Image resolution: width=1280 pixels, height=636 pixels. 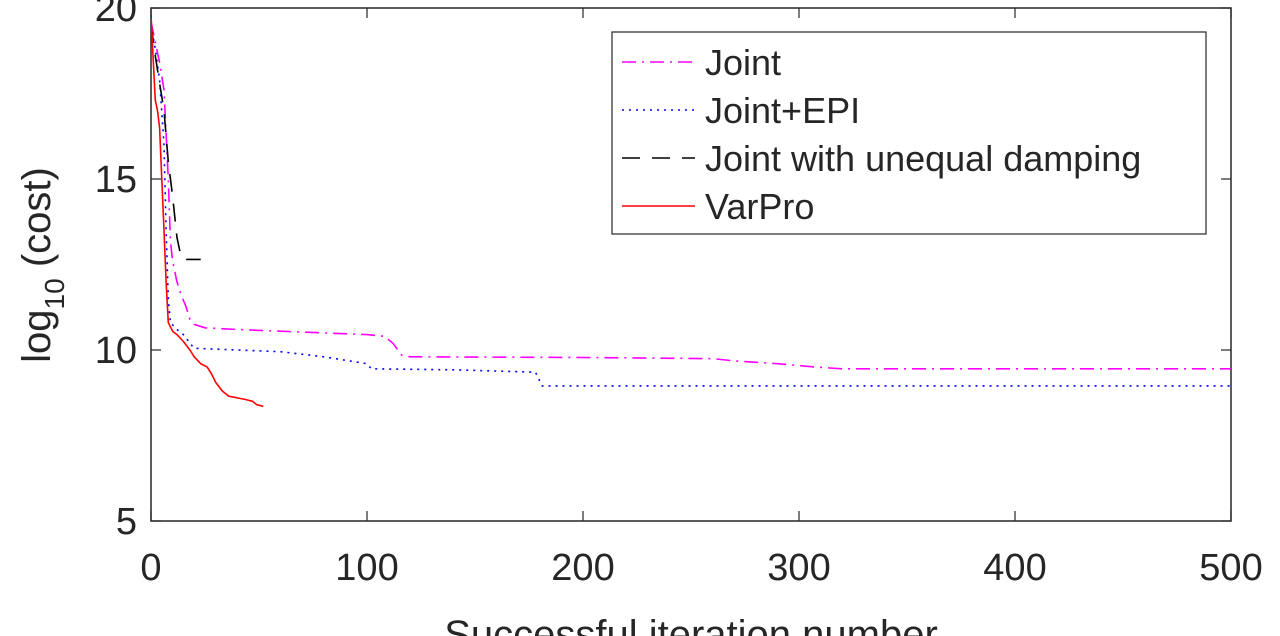 I want to click on x-axis-title: Successful iteration number, so click(x=691, y=624).